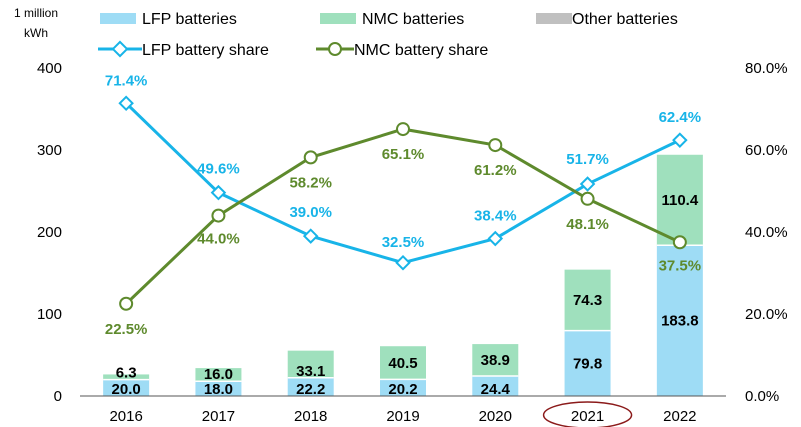  What do you see at coordinates (49, 232) in the screenshot?
I see `y-tick-label: 200` at bounding box center [49, 232].